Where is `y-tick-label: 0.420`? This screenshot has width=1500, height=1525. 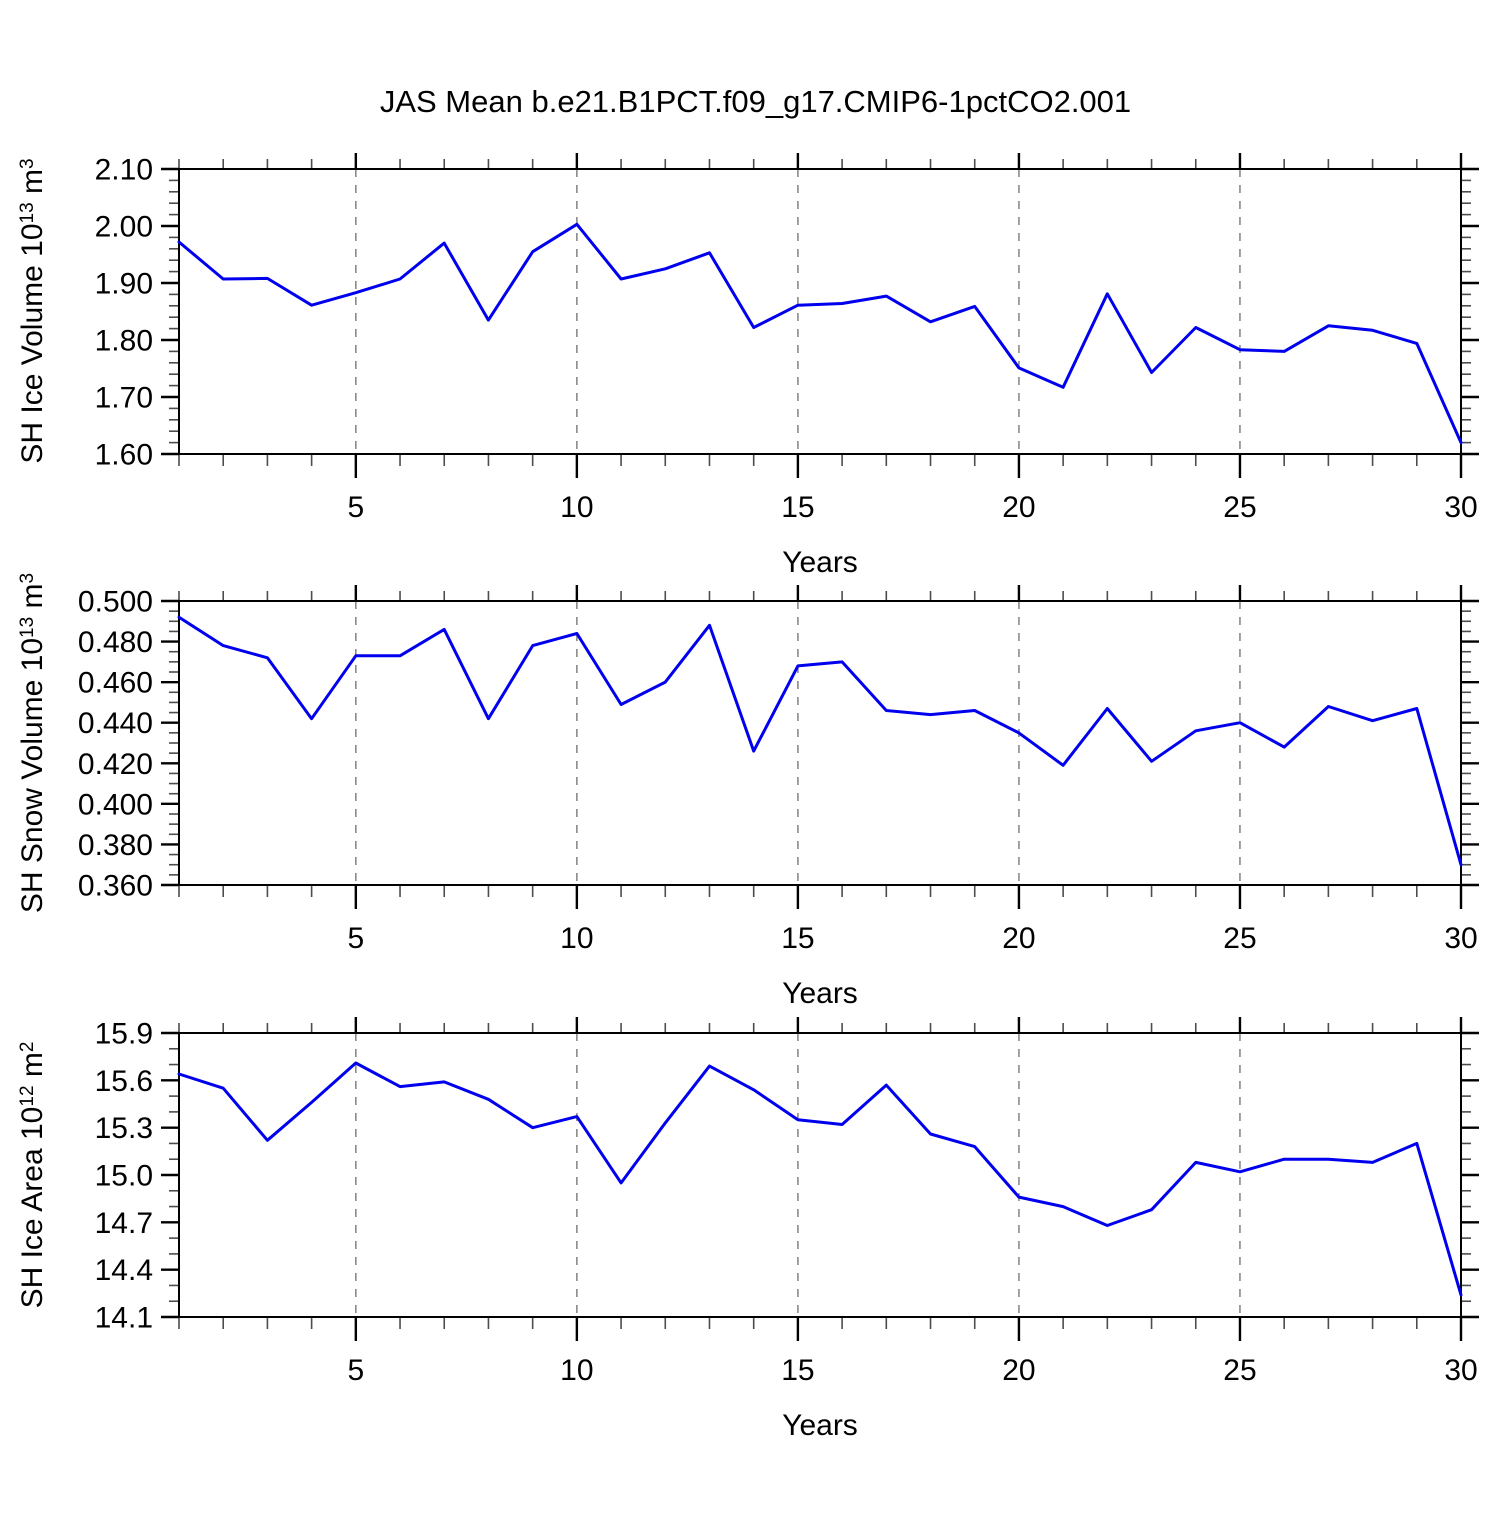 y-tick-label: 0.420 is located at coordinates (115, 764).